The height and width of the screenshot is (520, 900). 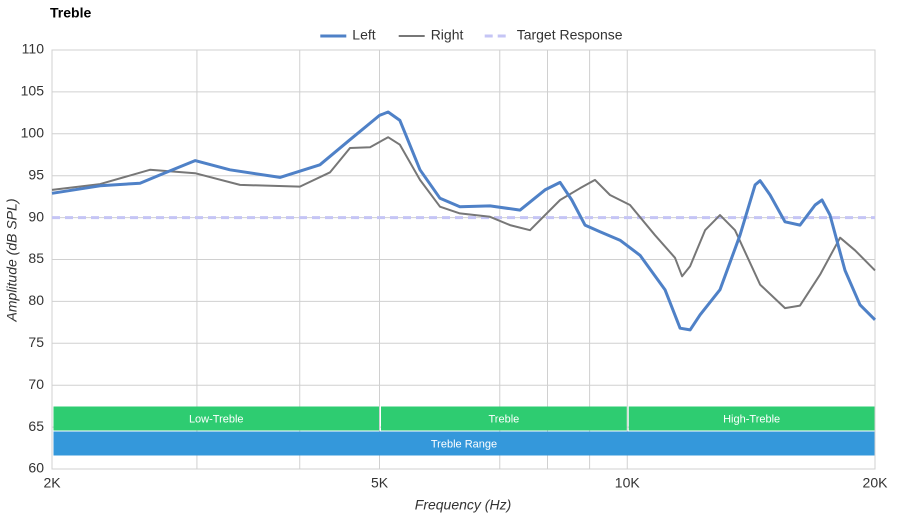 What do you see at coordinates (380, 483) in the screenshot?
I see `x-tick-label: 5K` at bounding box center [380, 483].